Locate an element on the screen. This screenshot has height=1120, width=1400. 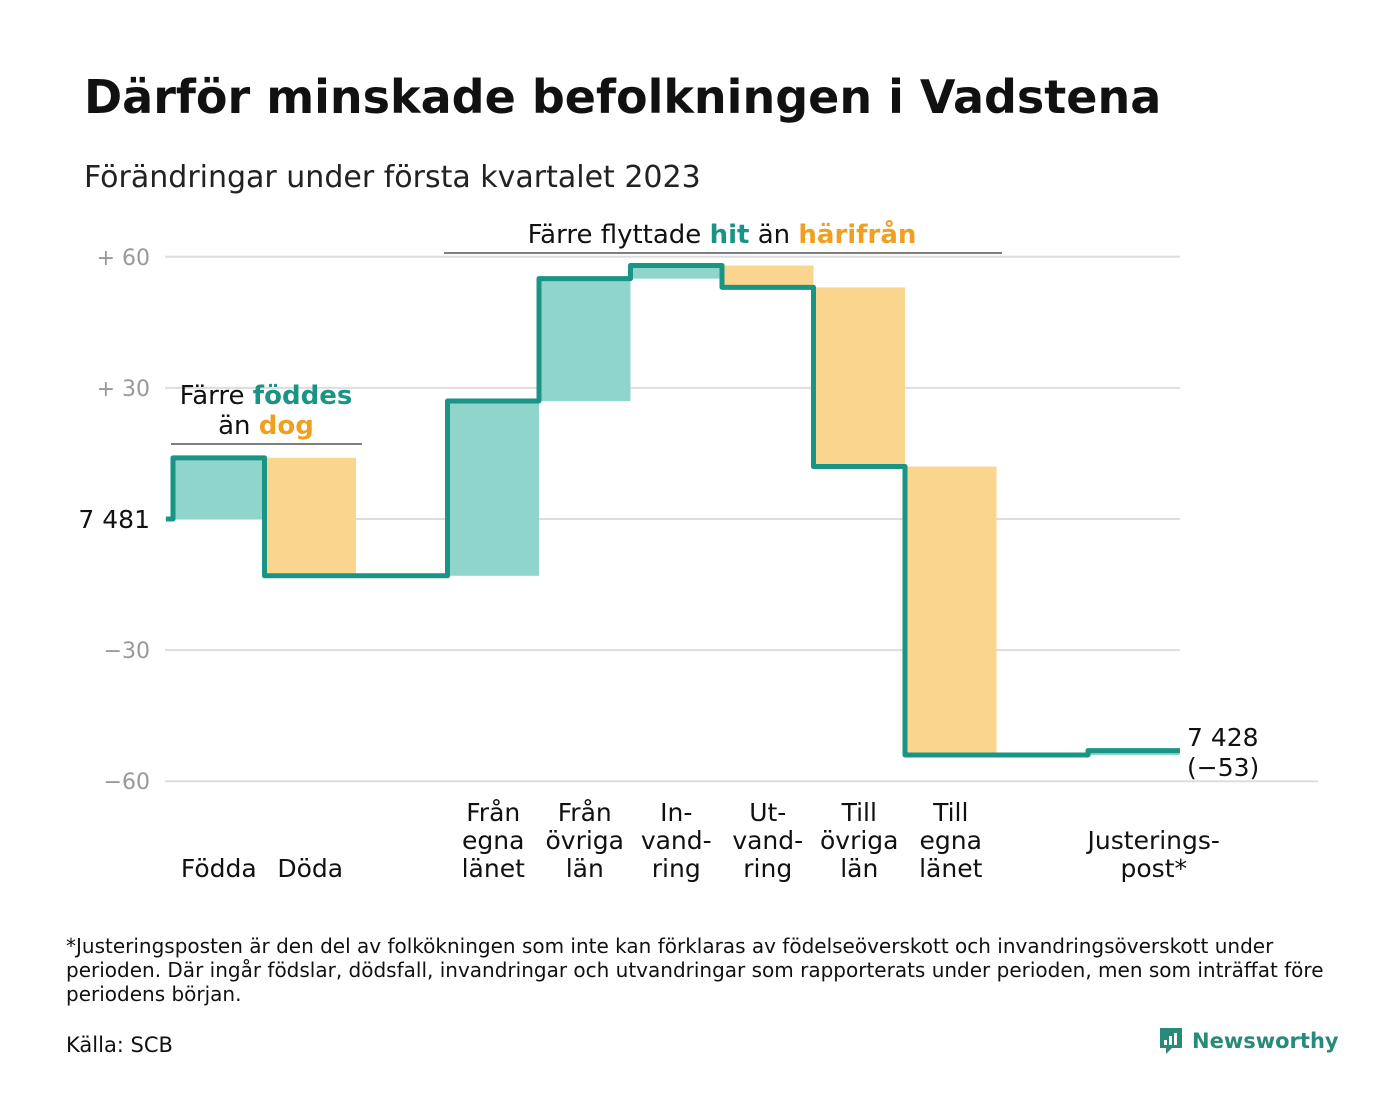
migration-annotation-highlight-out: härifrån is located at coordinates (857, 234).